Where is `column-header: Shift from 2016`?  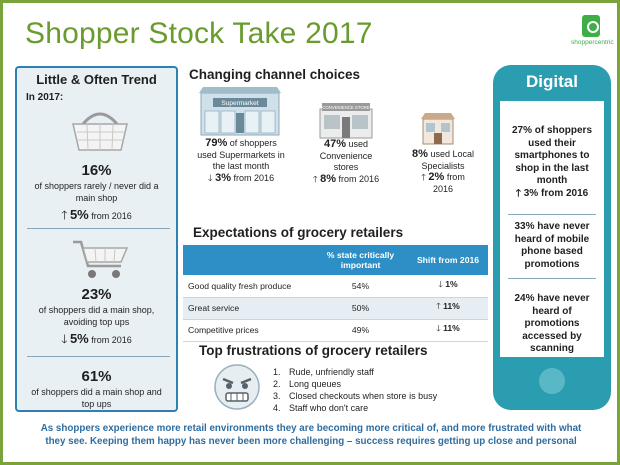 column-header: Shift from 2016 is located at coordinates (448, 260).